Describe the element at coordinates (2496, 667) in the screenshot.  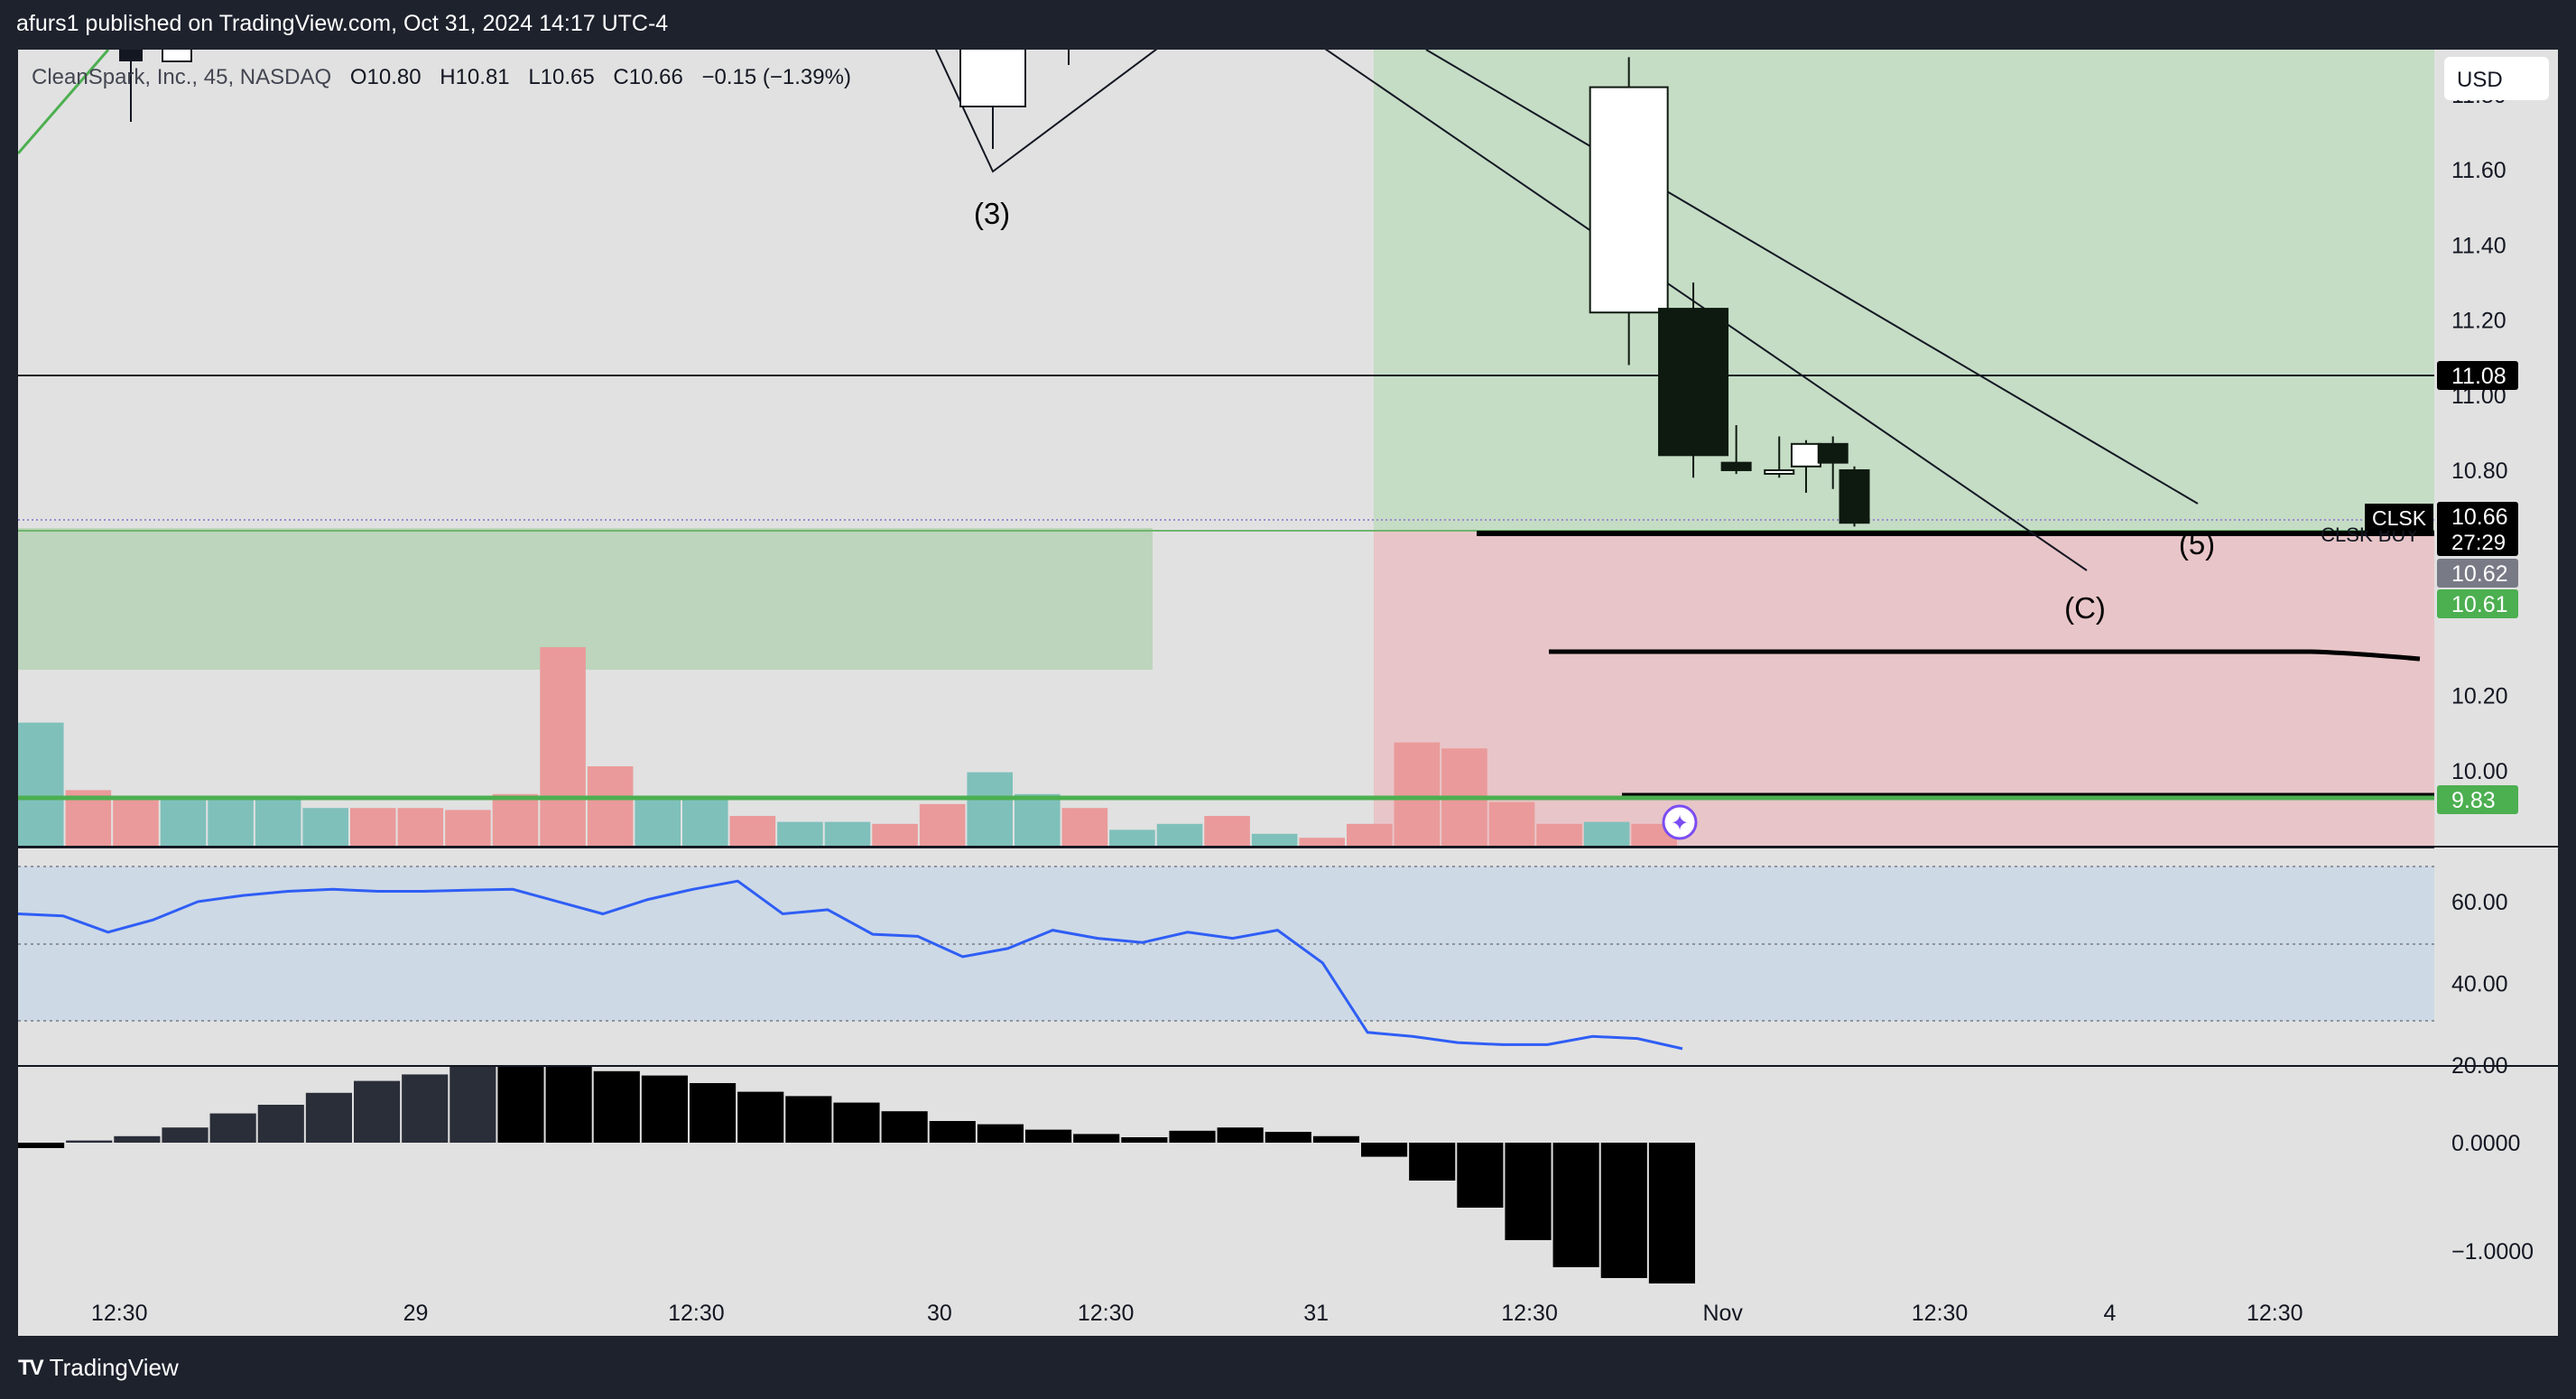
I see `price-axis-bg` at that location.